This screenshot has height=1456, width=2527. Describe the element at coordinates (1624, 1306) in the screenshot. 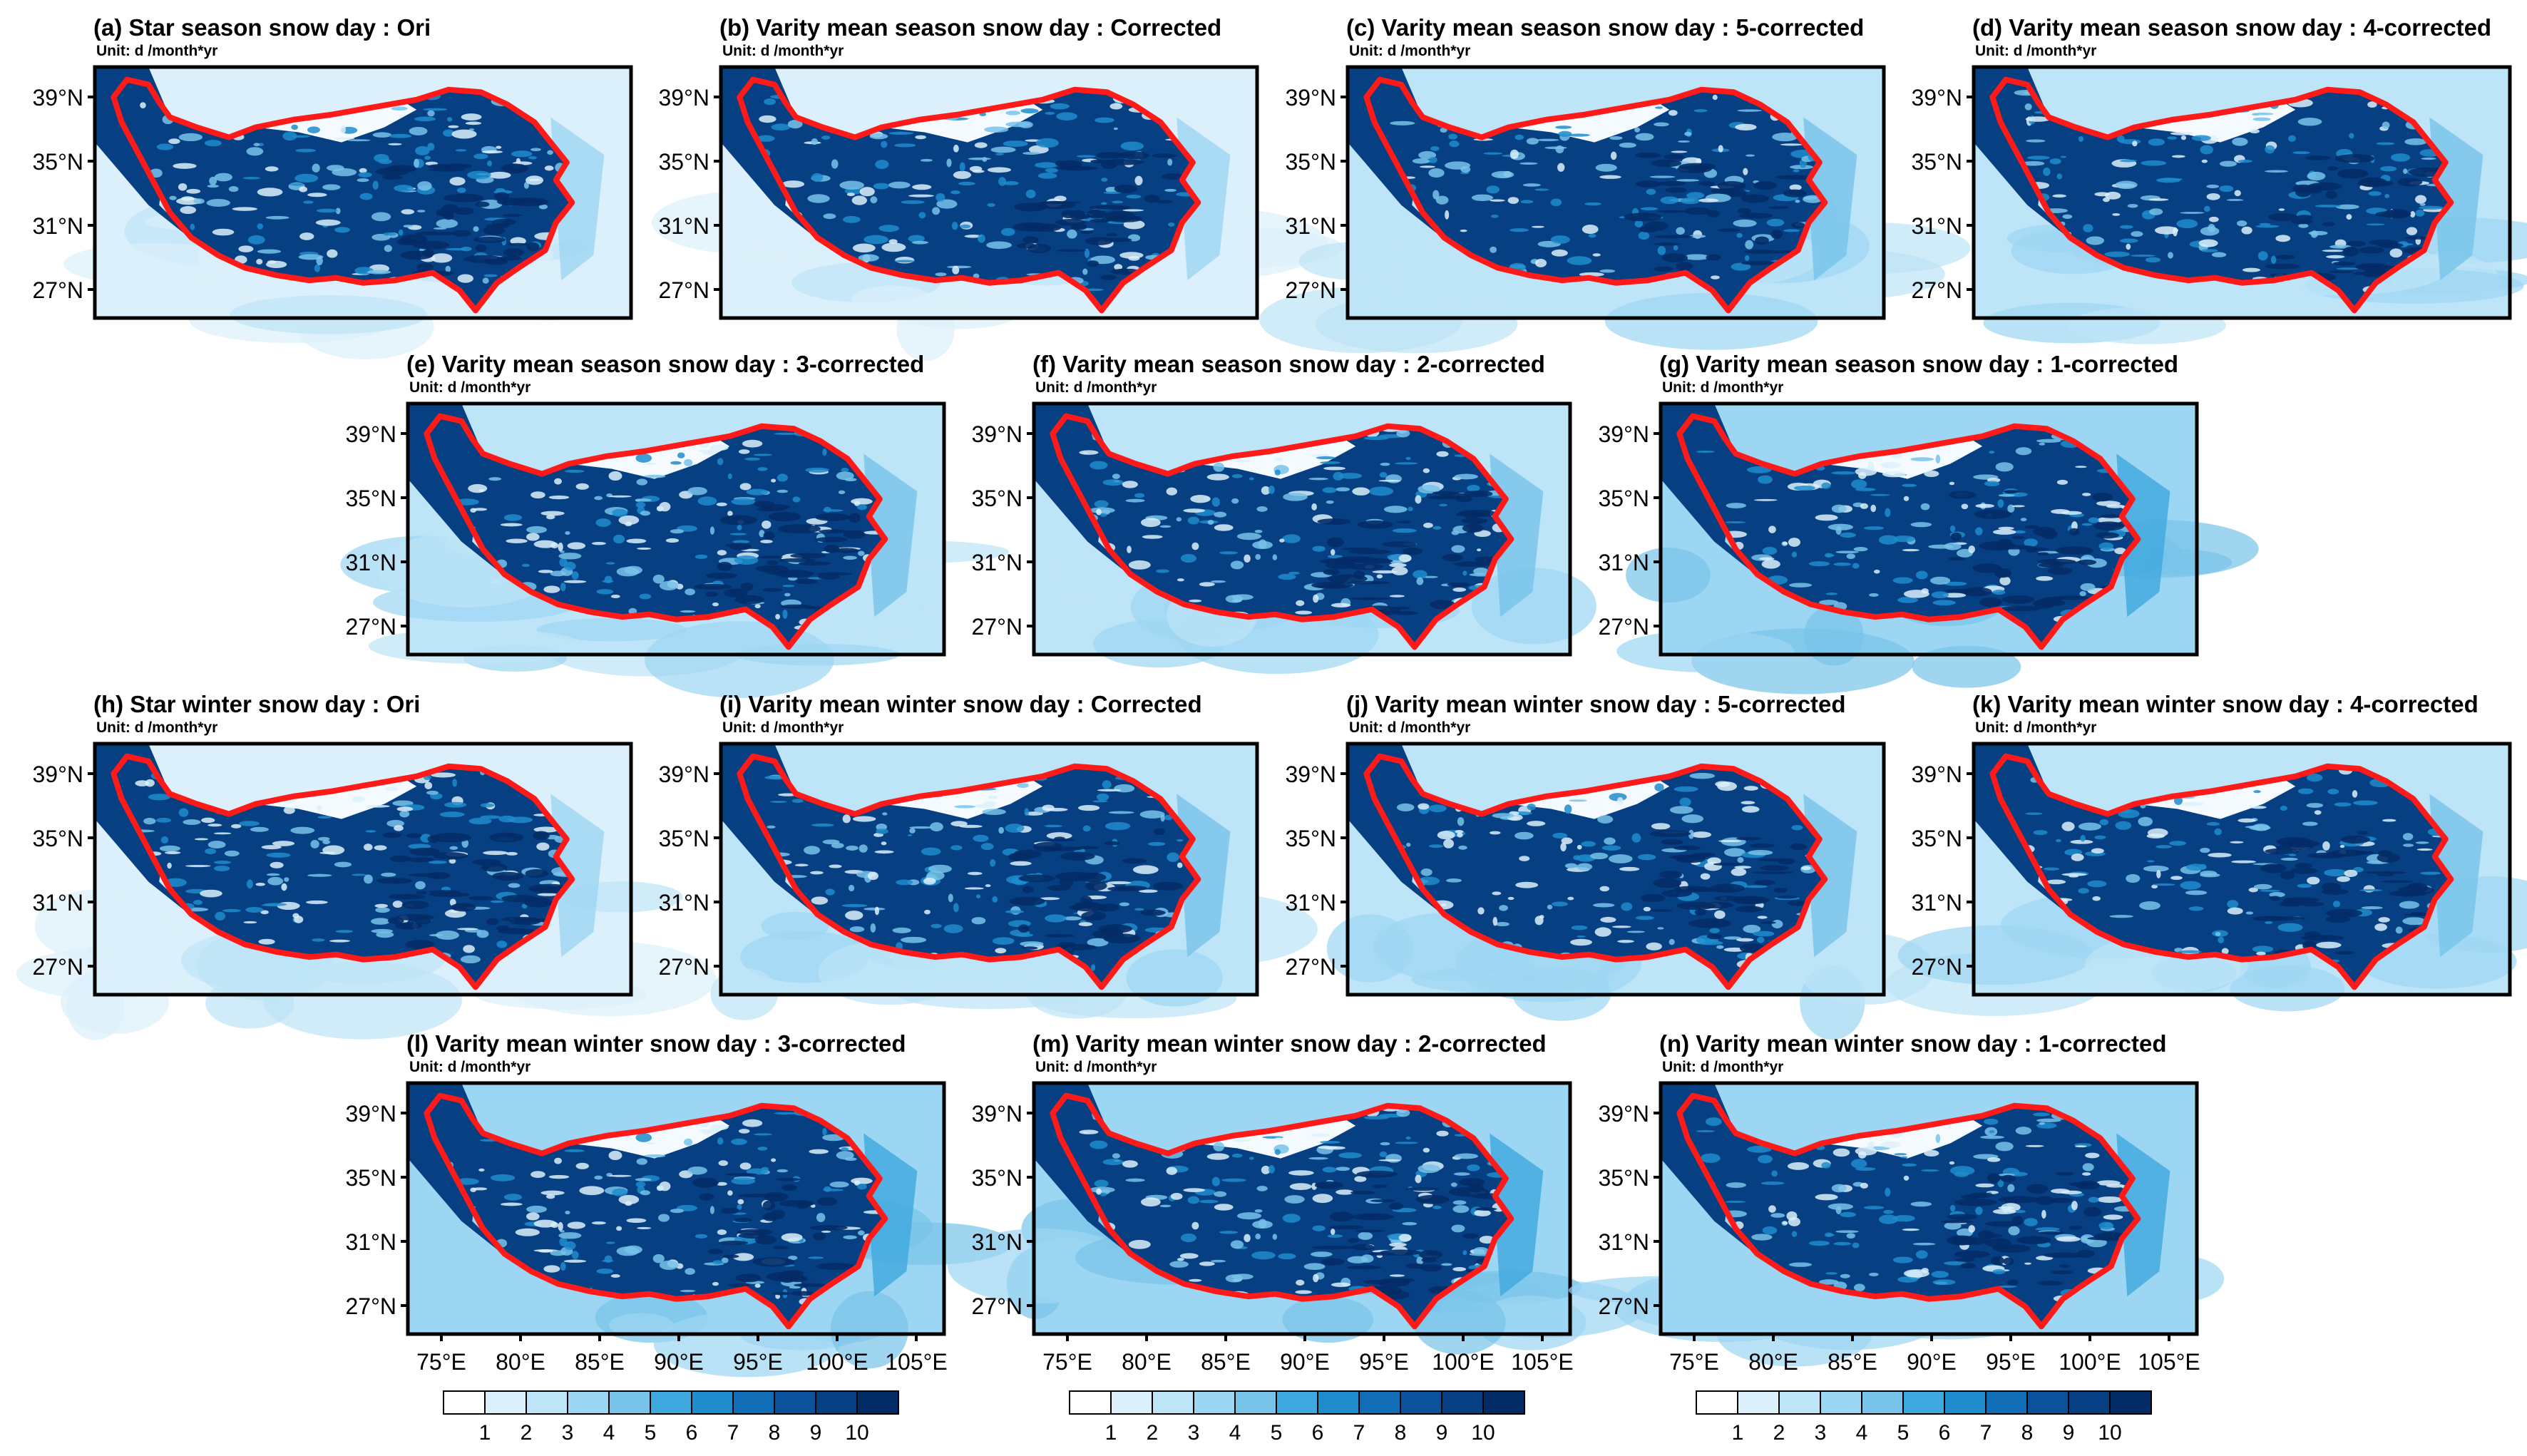

I see `lat-label: 27°N` at that location.